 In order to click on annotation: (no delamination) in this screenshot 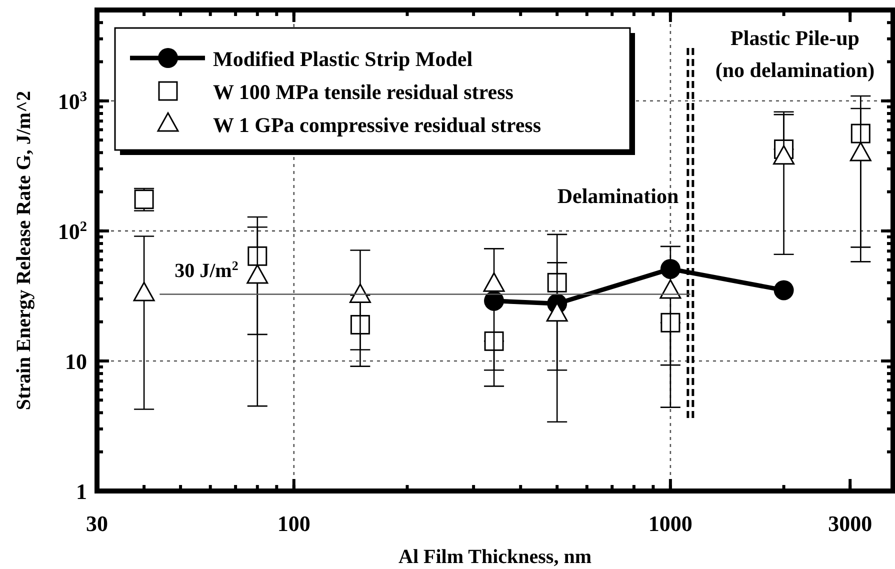, I will do `click(795, 70)`.